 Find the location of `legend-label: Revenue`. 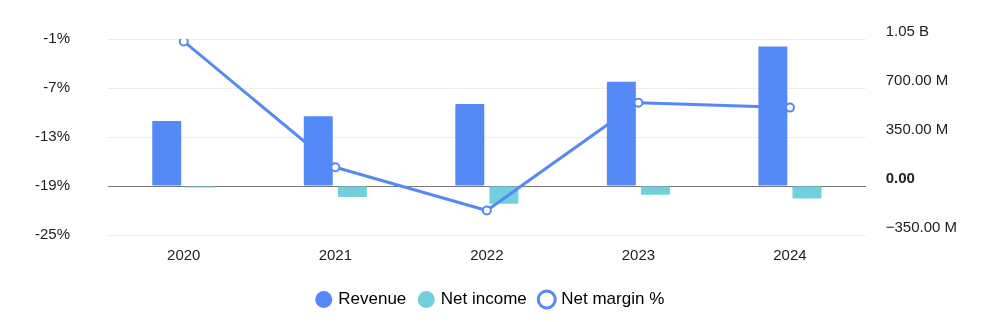

legend-label: Revenue is located at coordinates (372, 299).